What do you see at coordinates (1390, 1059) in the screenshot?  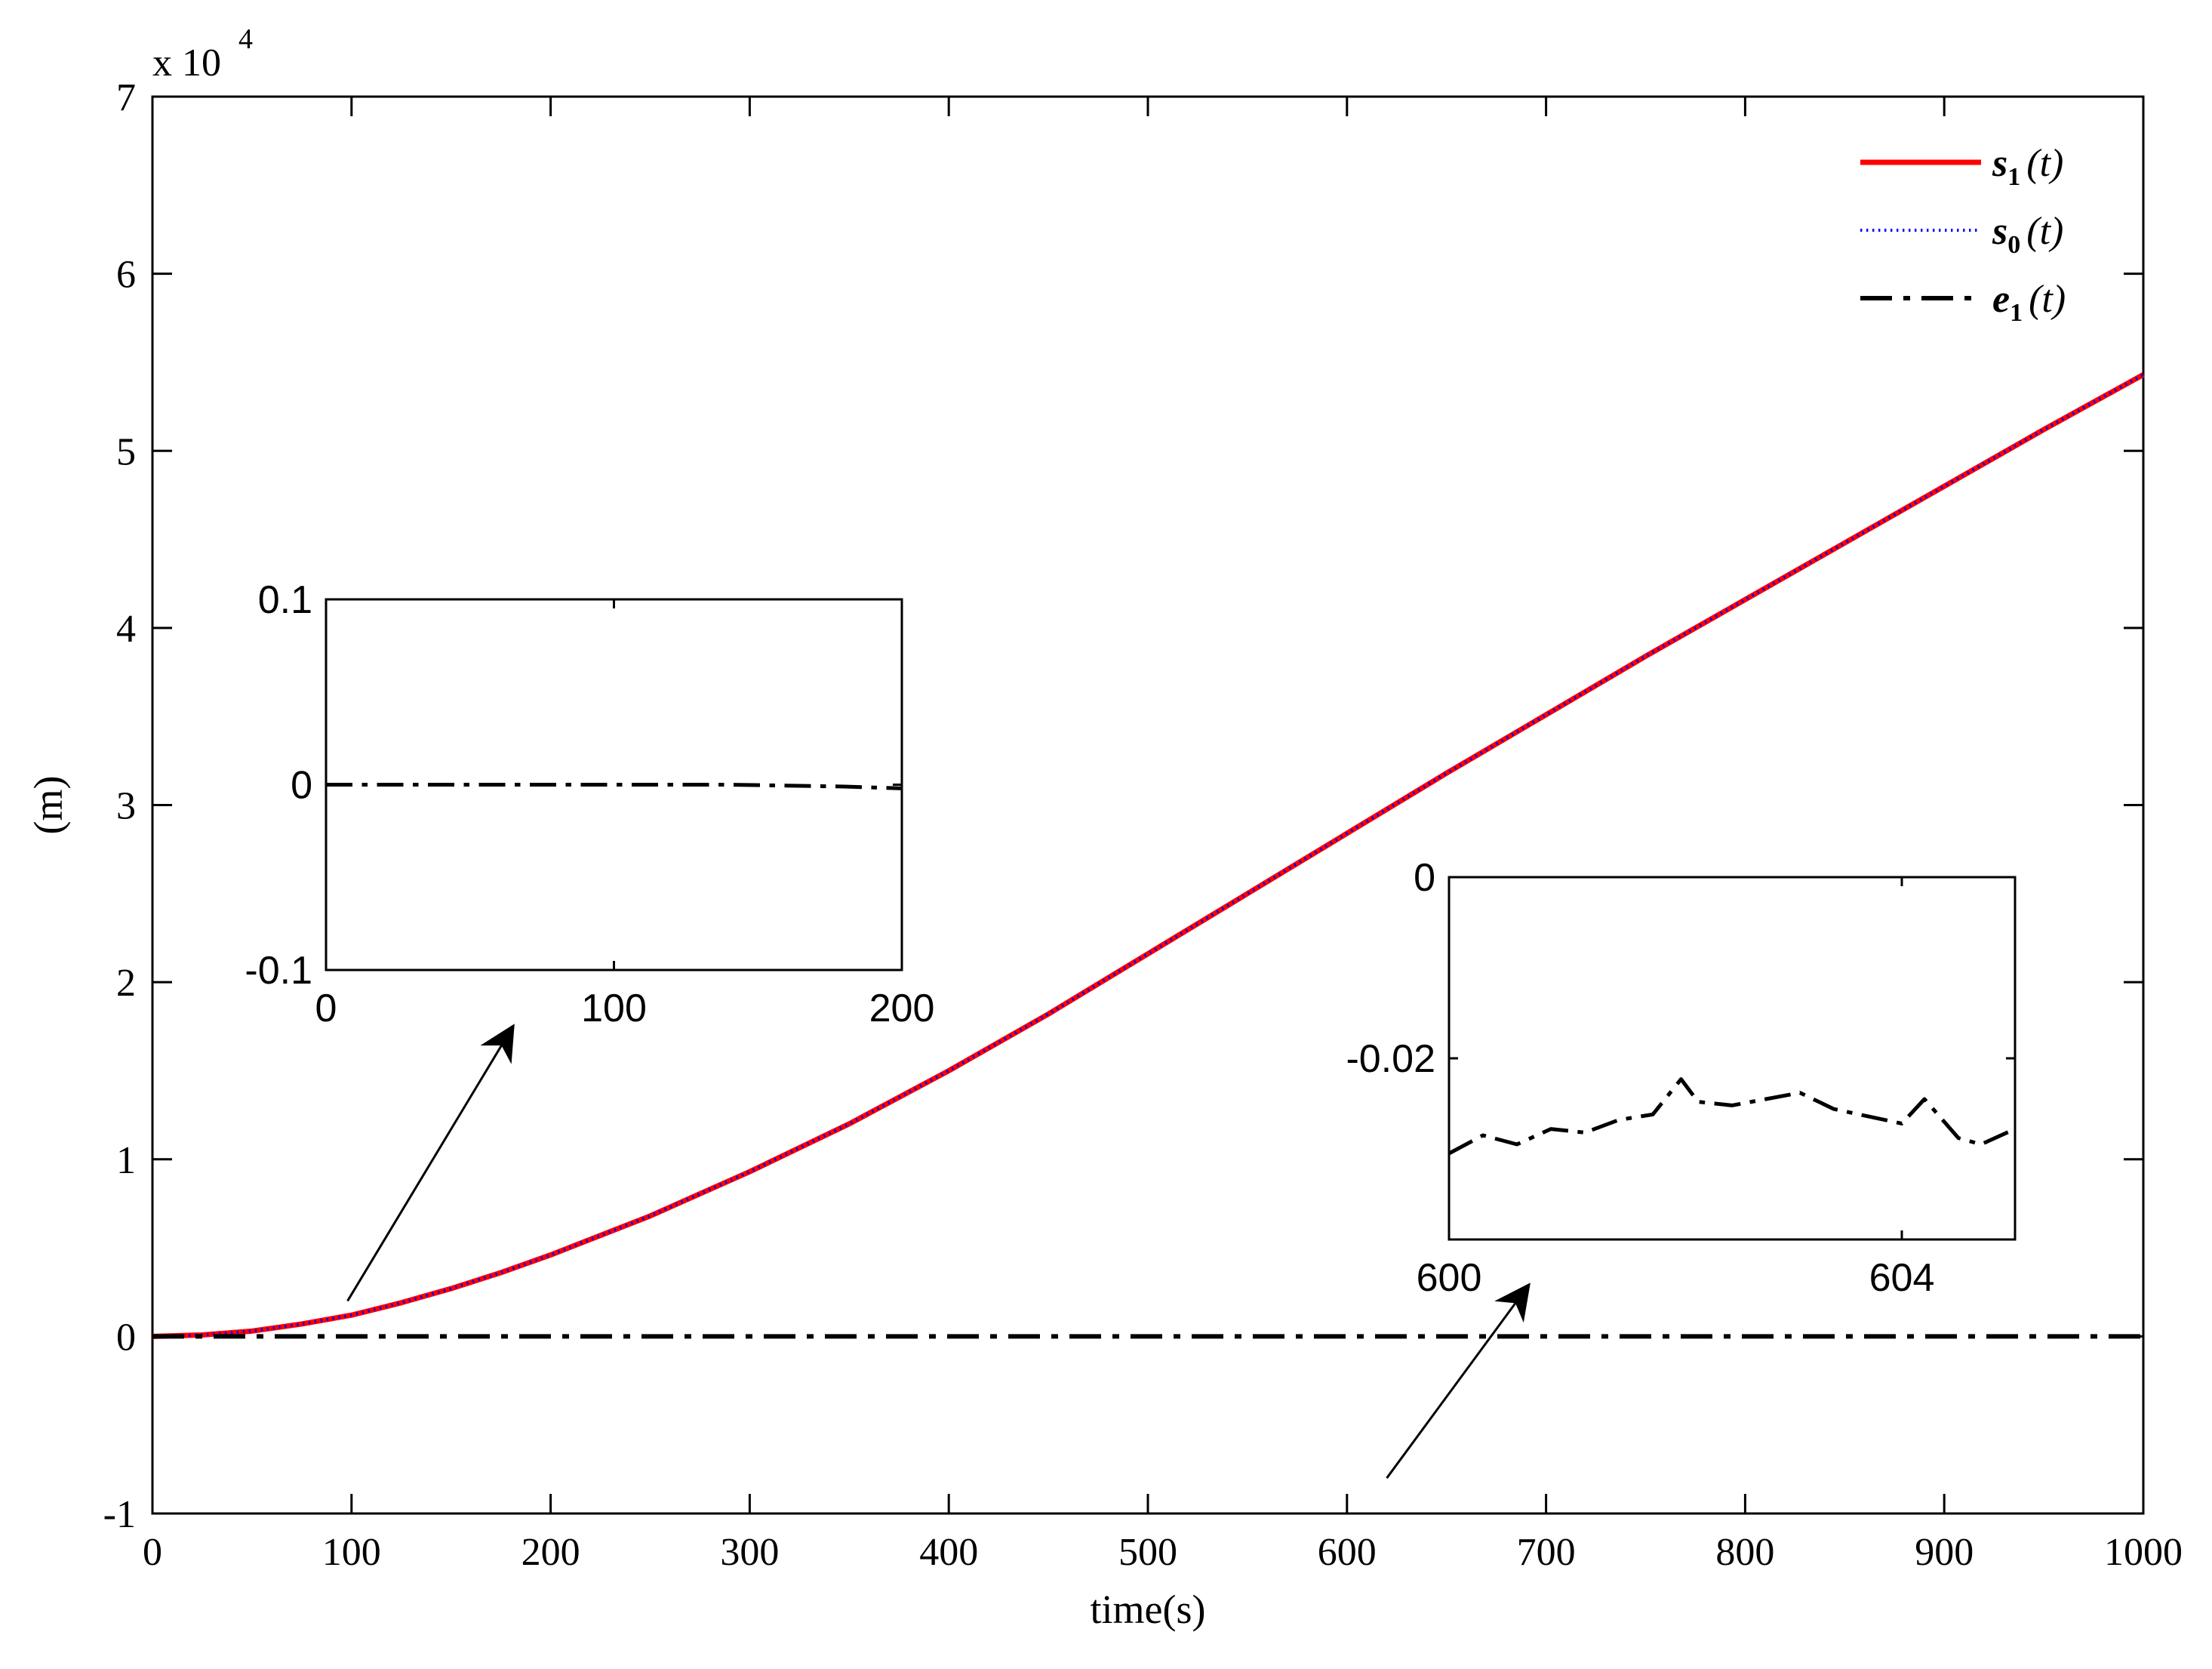 I see `inset-y-tick-label: -0.02` at bounding box center [1390, 1059].